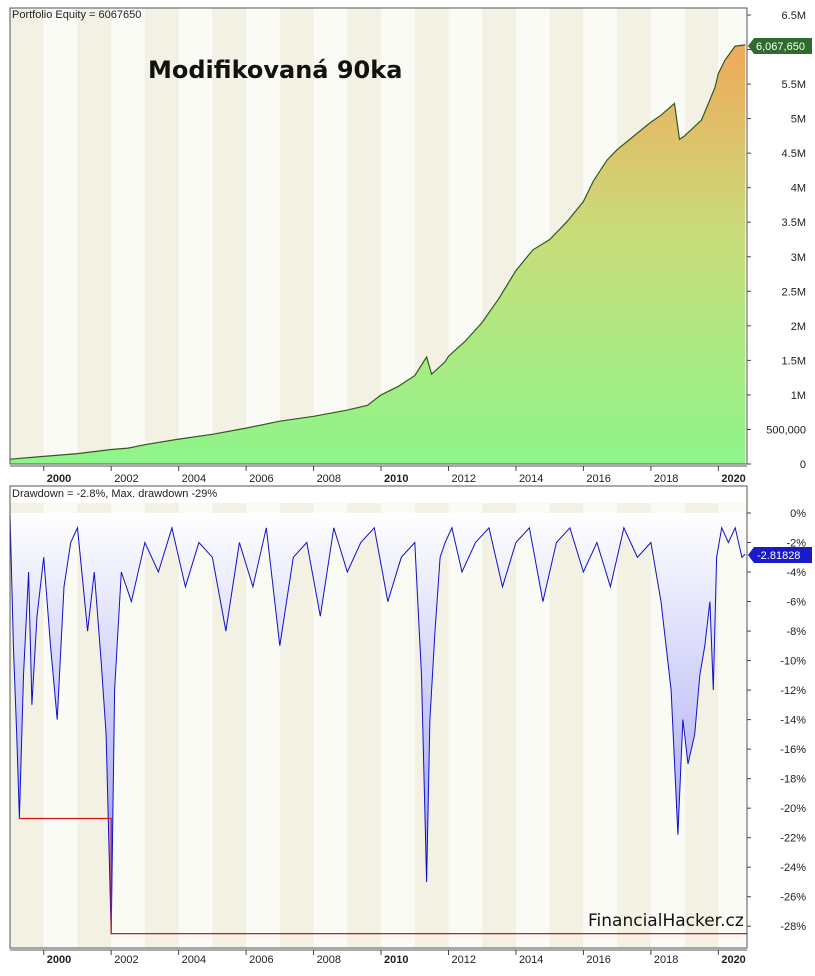 The height and width of the screenshot is (976, 815). Describe the element at coordinates (793, 868) in the screenshot. I see `drawdown-y-tick-label: -24%` at that location.